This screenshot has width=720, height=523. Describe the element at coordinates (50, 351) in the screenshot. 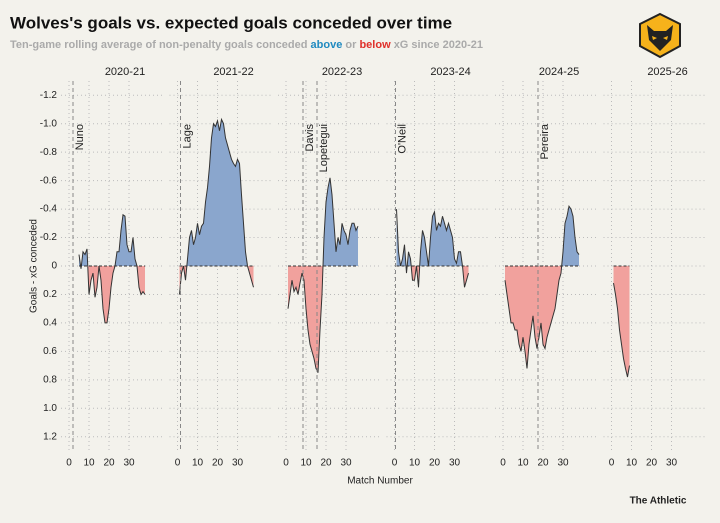

I see `y-tick-label: 0.6` at that location.